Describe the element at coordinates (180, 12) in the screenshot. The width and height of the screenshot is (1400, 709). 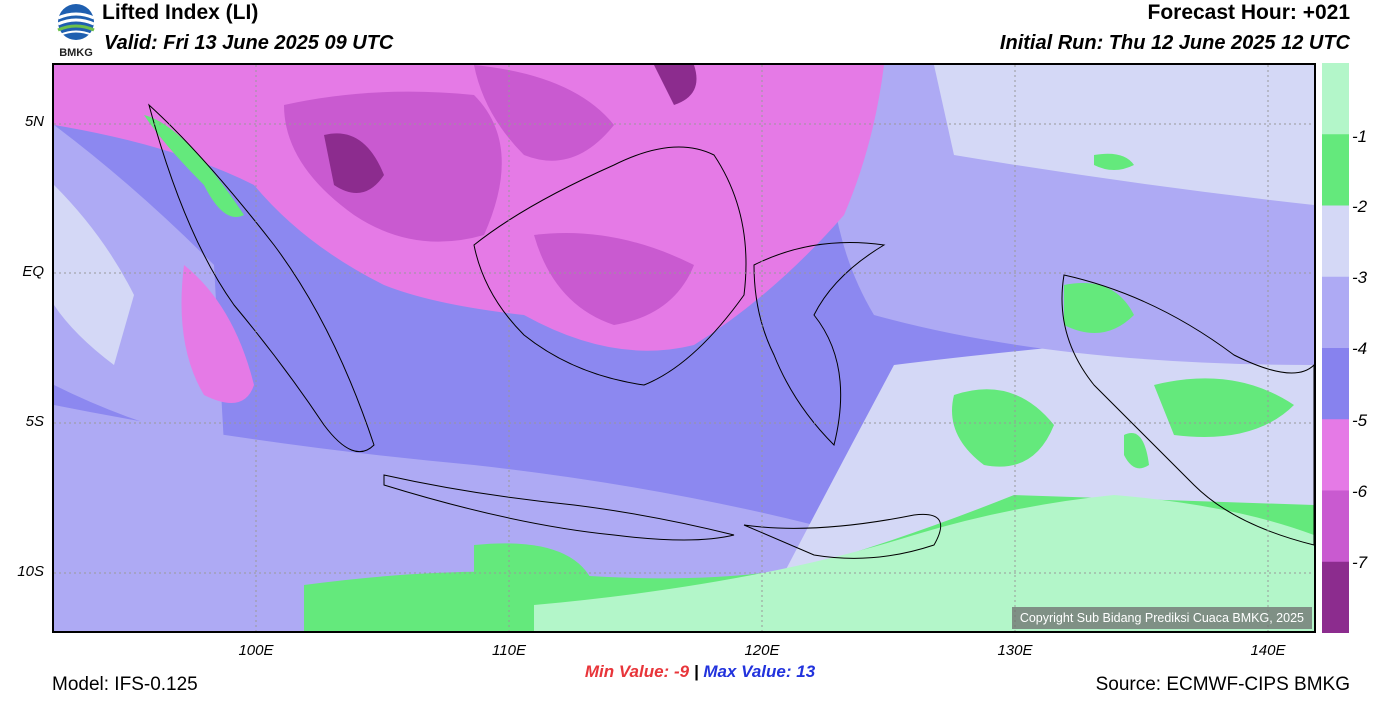
I see `chart-title: Lifted Index (LI)` at that location.